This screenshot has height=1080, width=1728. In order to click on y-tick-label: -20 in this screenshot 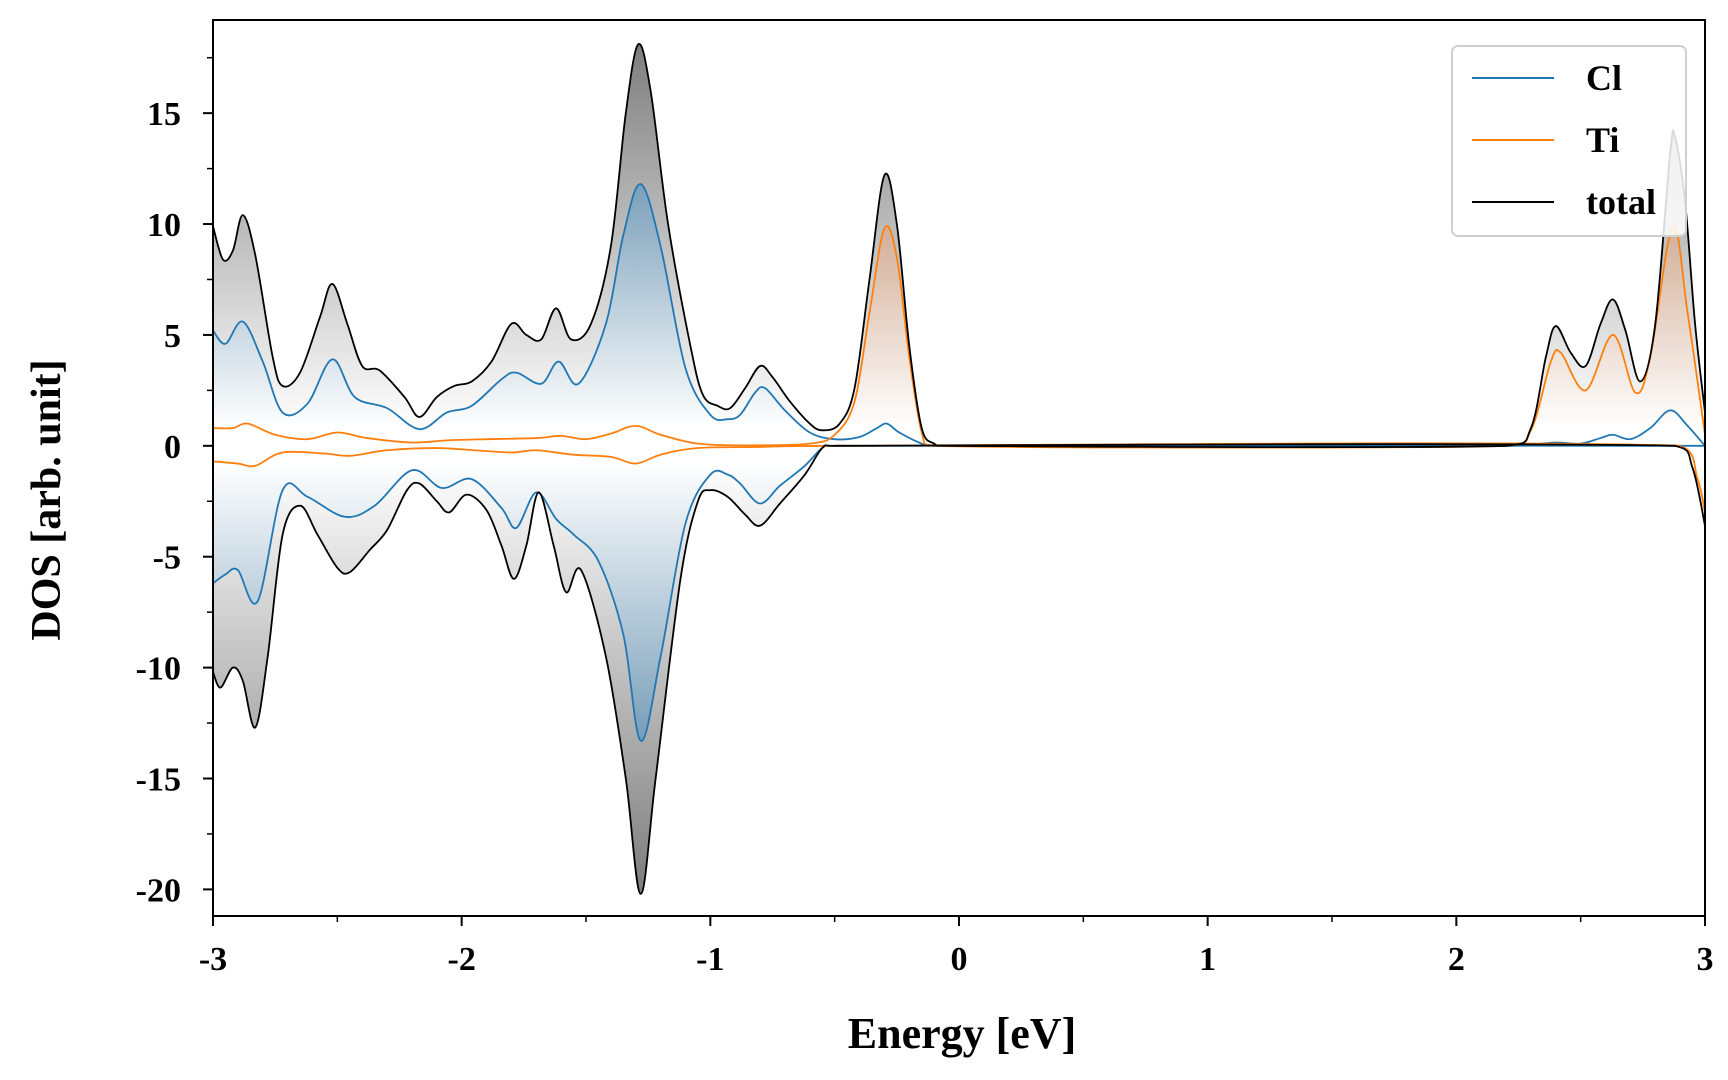, I will do `click(158, 890)`.